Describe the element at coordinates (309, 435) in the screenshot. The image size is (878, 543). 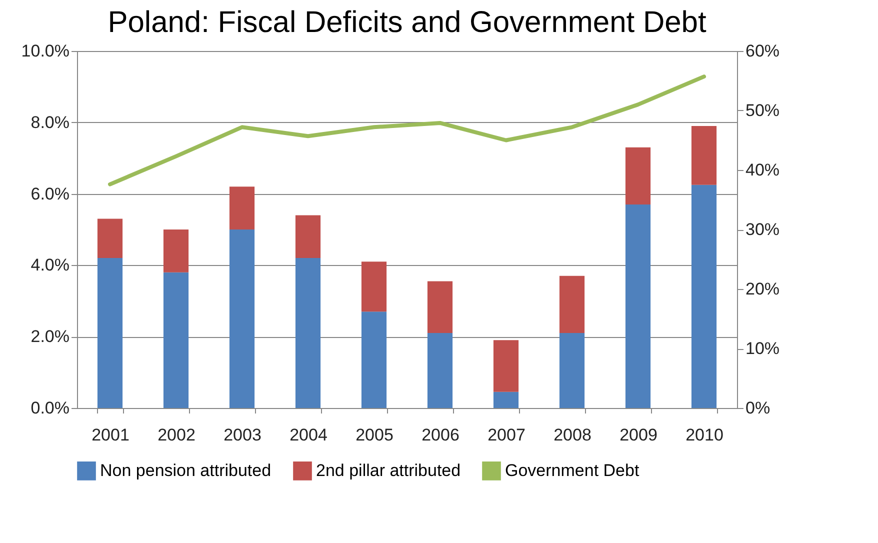
I see `x-tick-label: 2004` at that location.